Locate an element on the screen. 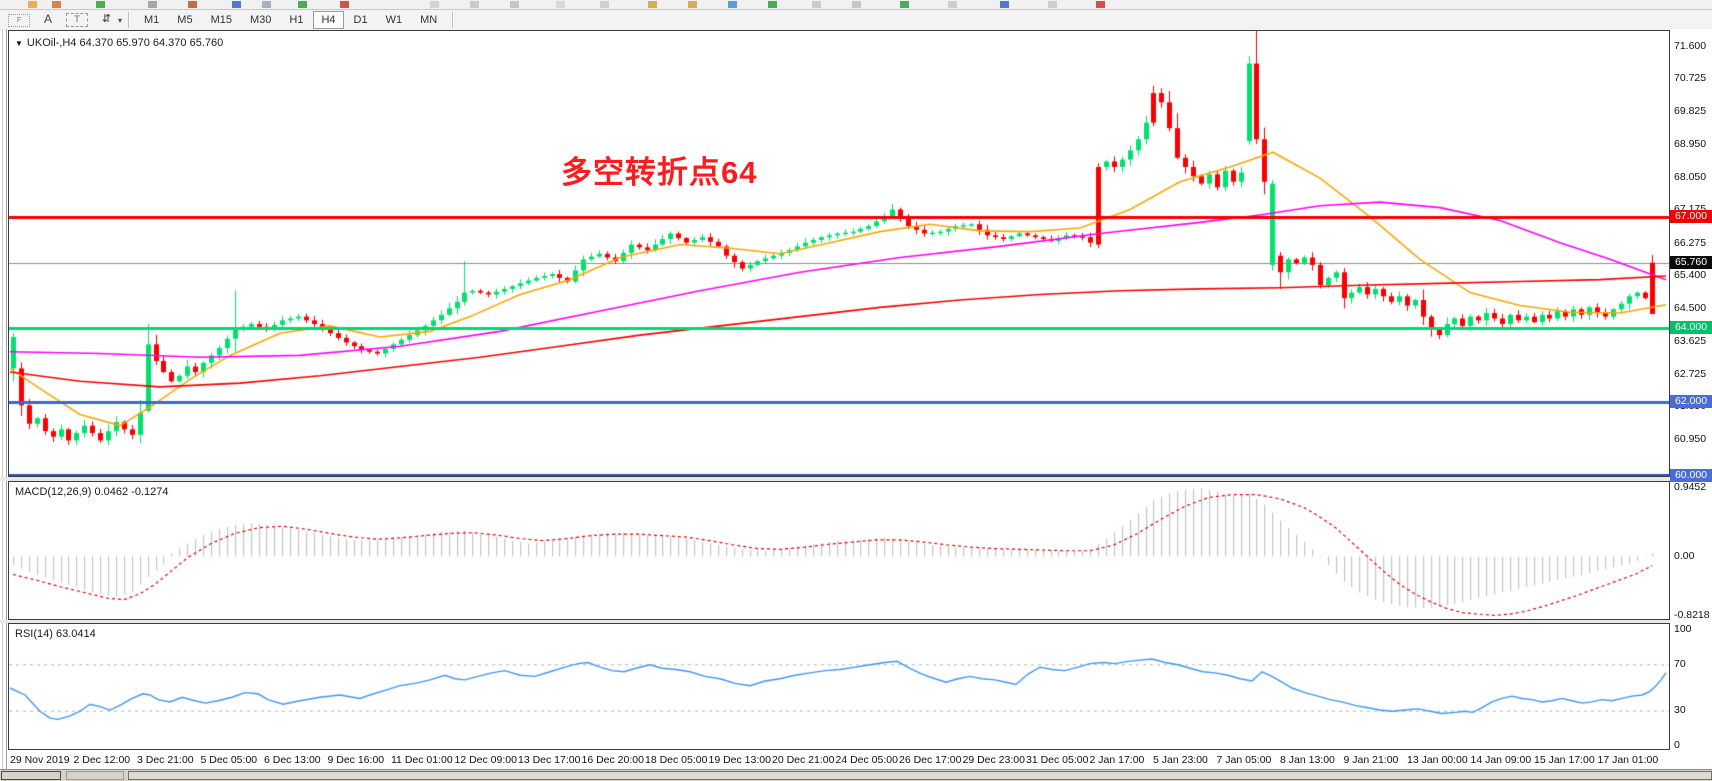  price-level-tag: 60.000 is located at coordinates (1691, 475).